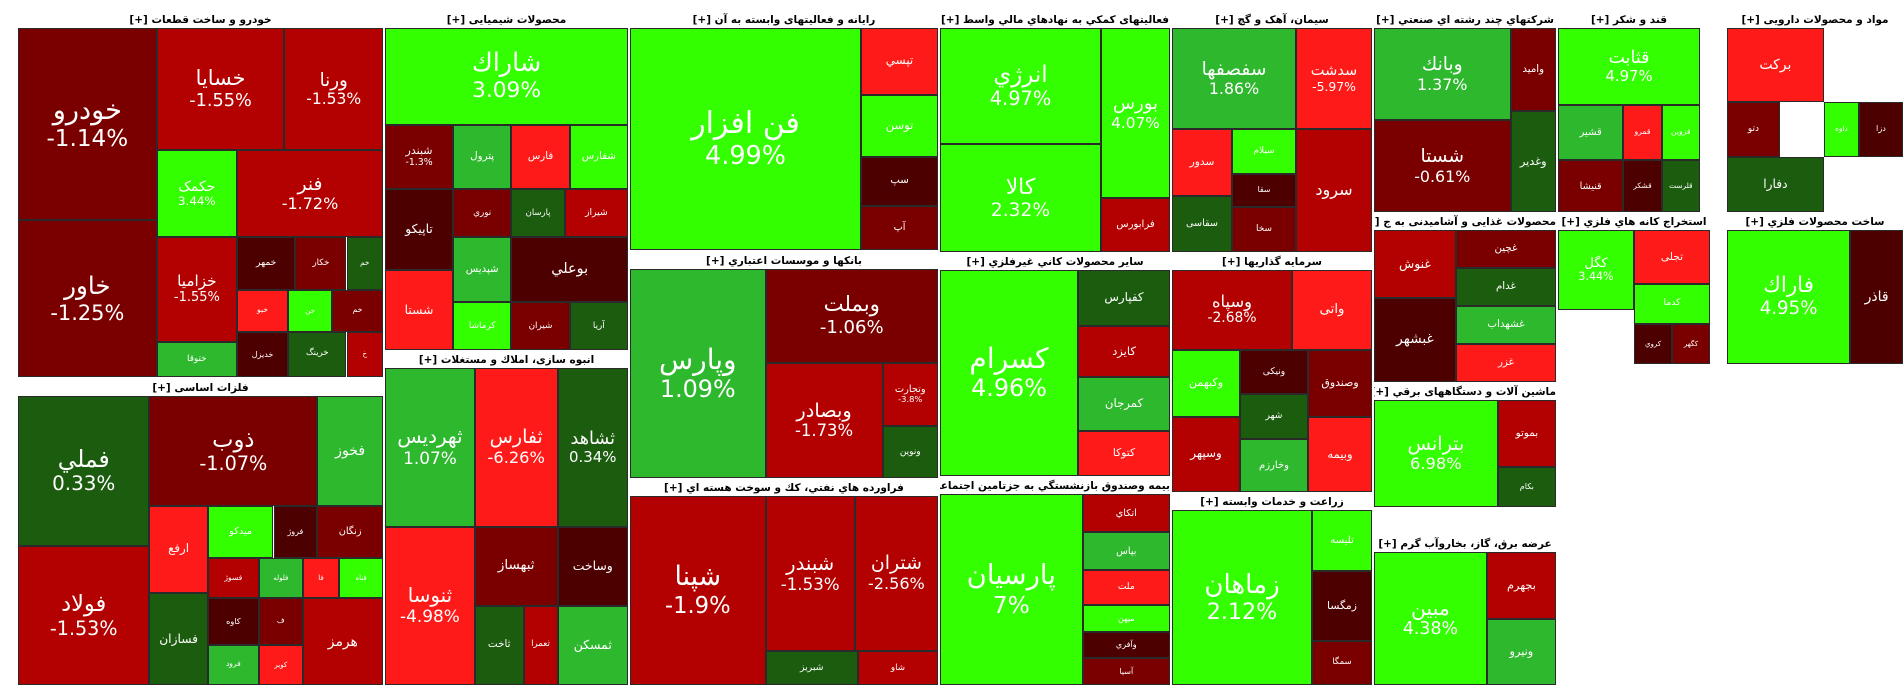 This screenshot has height=698, width=1904. What do you see at coordinates (516, 447) in the screenshot?
I see `stock-tile: ثفارس -6.26%` at bounding box center [516, 447].